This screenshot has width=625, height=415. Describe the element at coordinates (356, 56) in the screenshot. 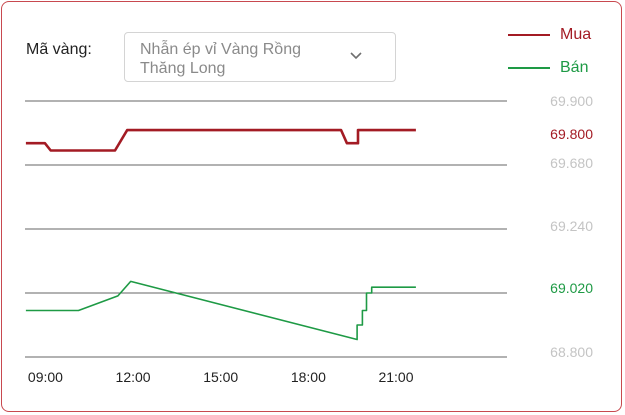

I see `chevron-down-icon` at that location.